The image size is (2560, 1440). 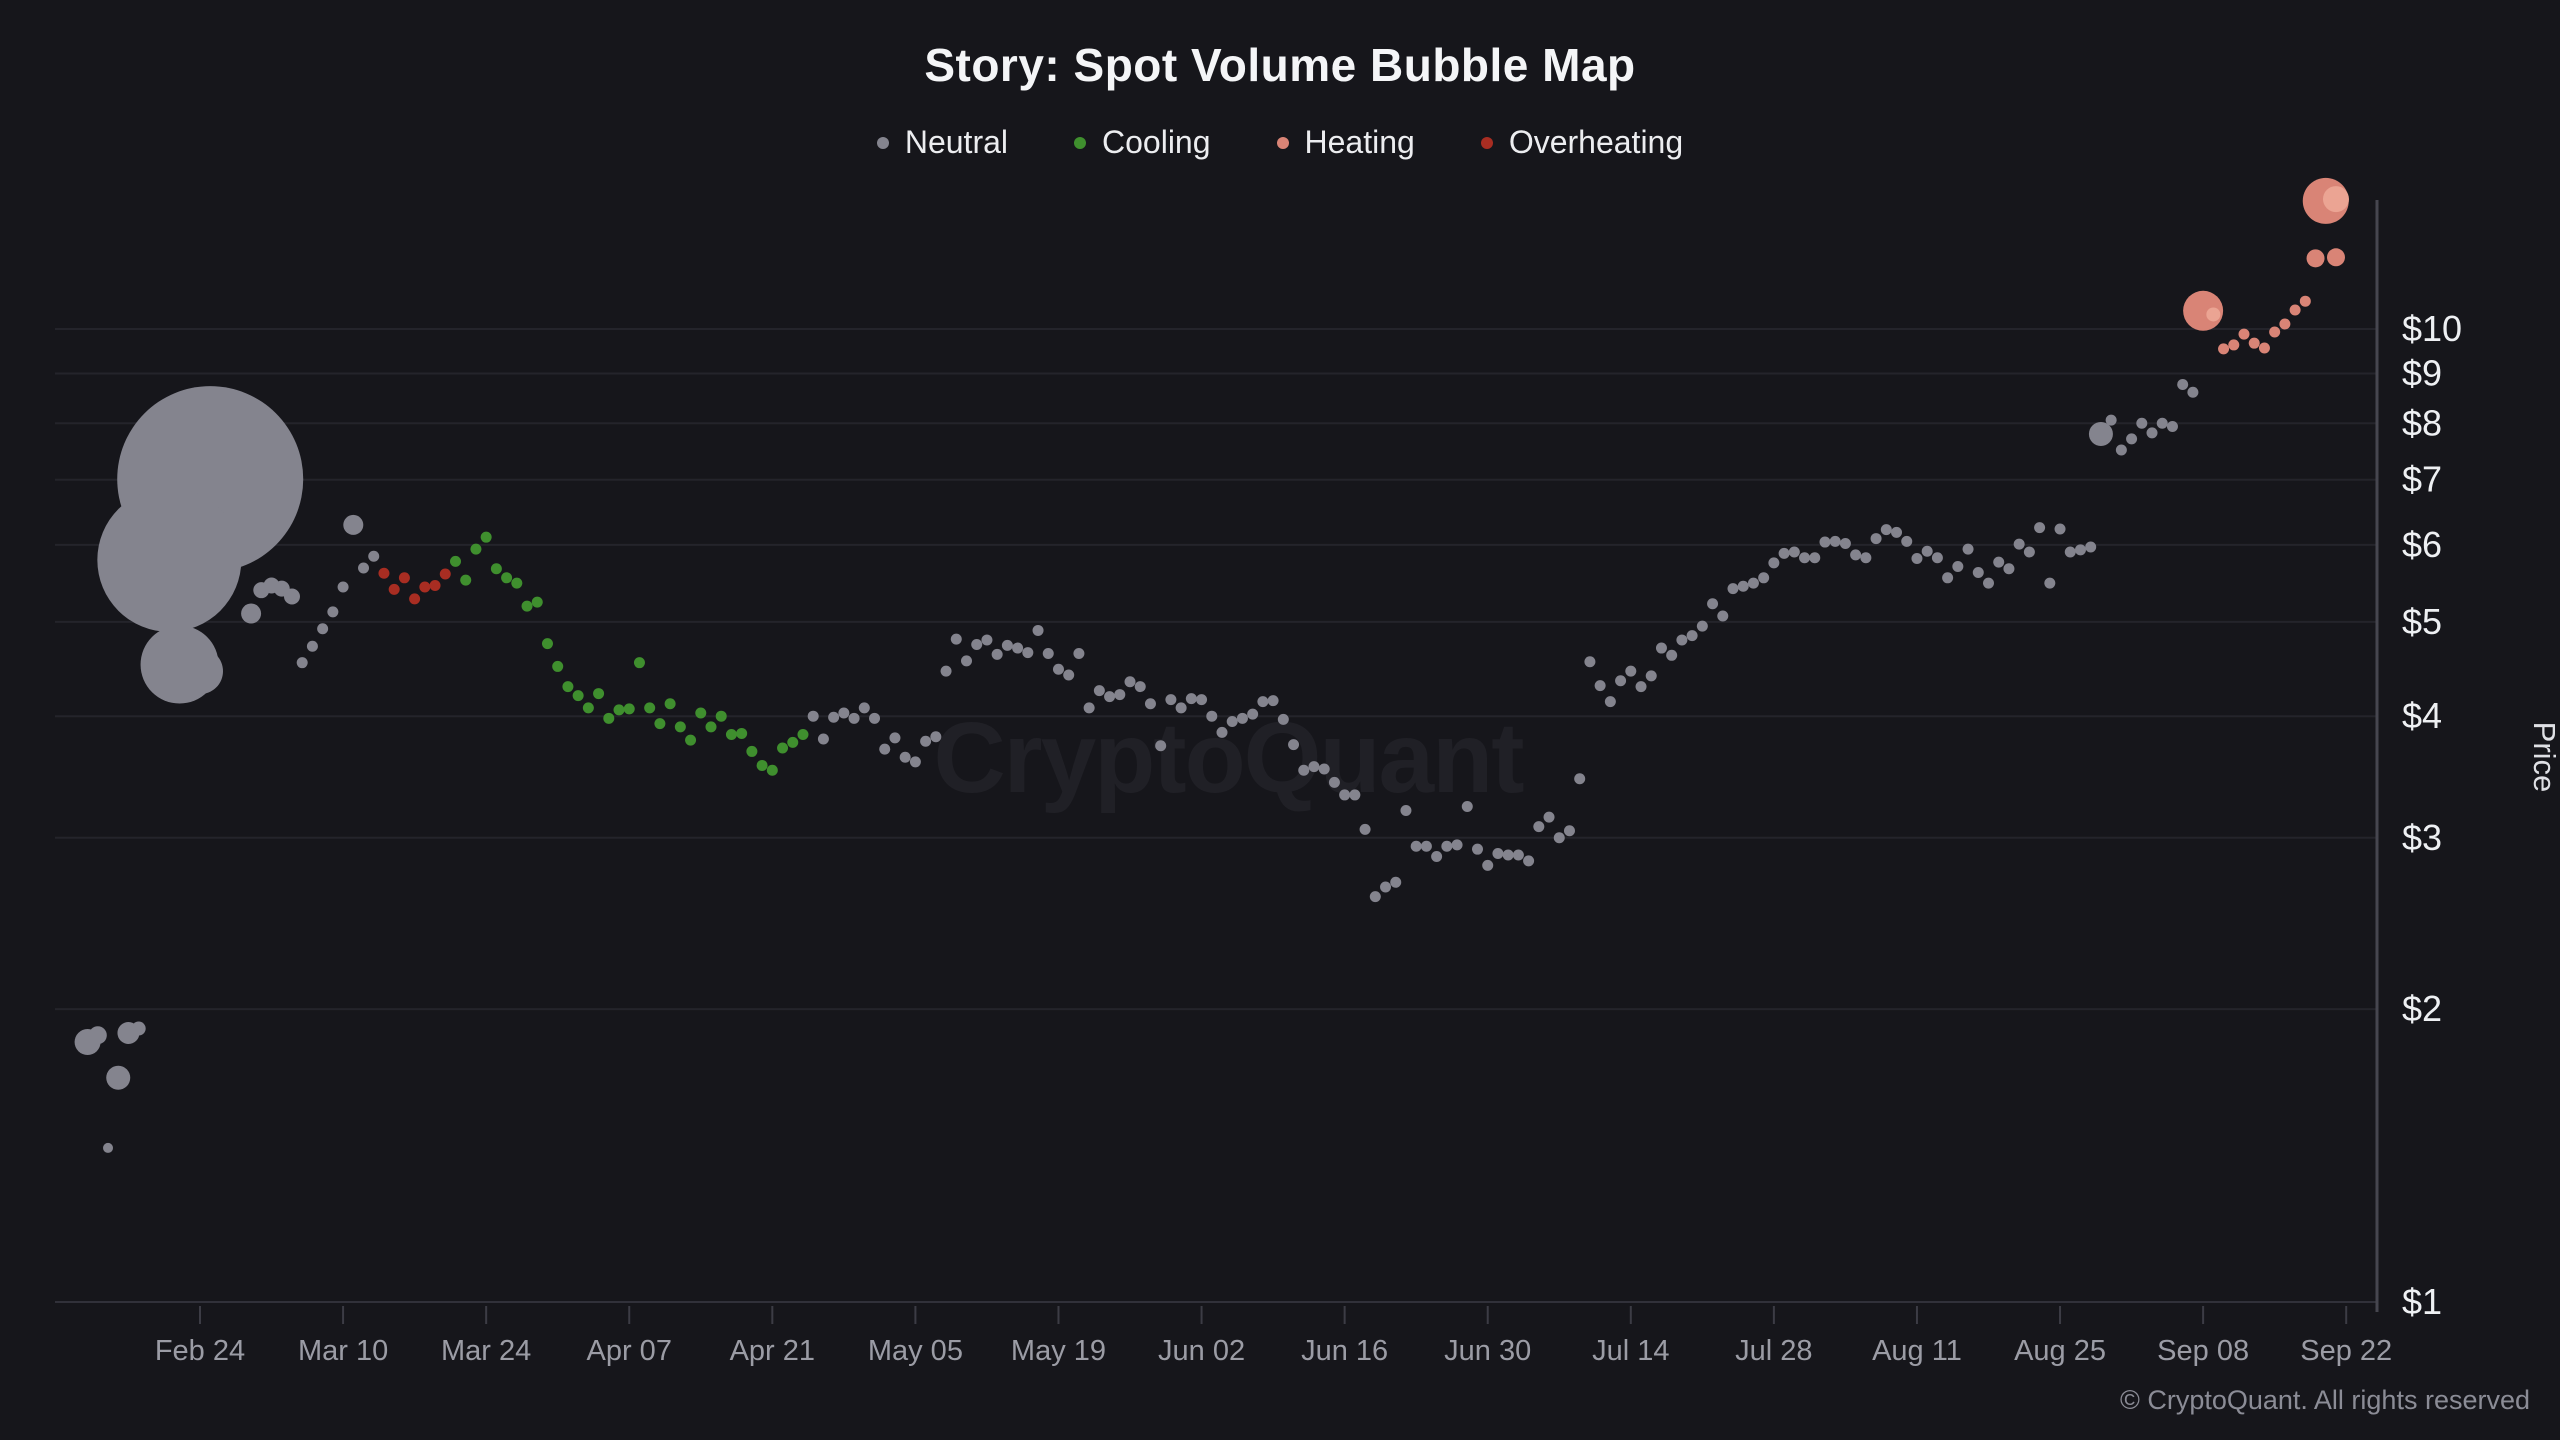 I want to click on legend: Neutral Cooling Heating Overheating, so click(x=1280, y=142).